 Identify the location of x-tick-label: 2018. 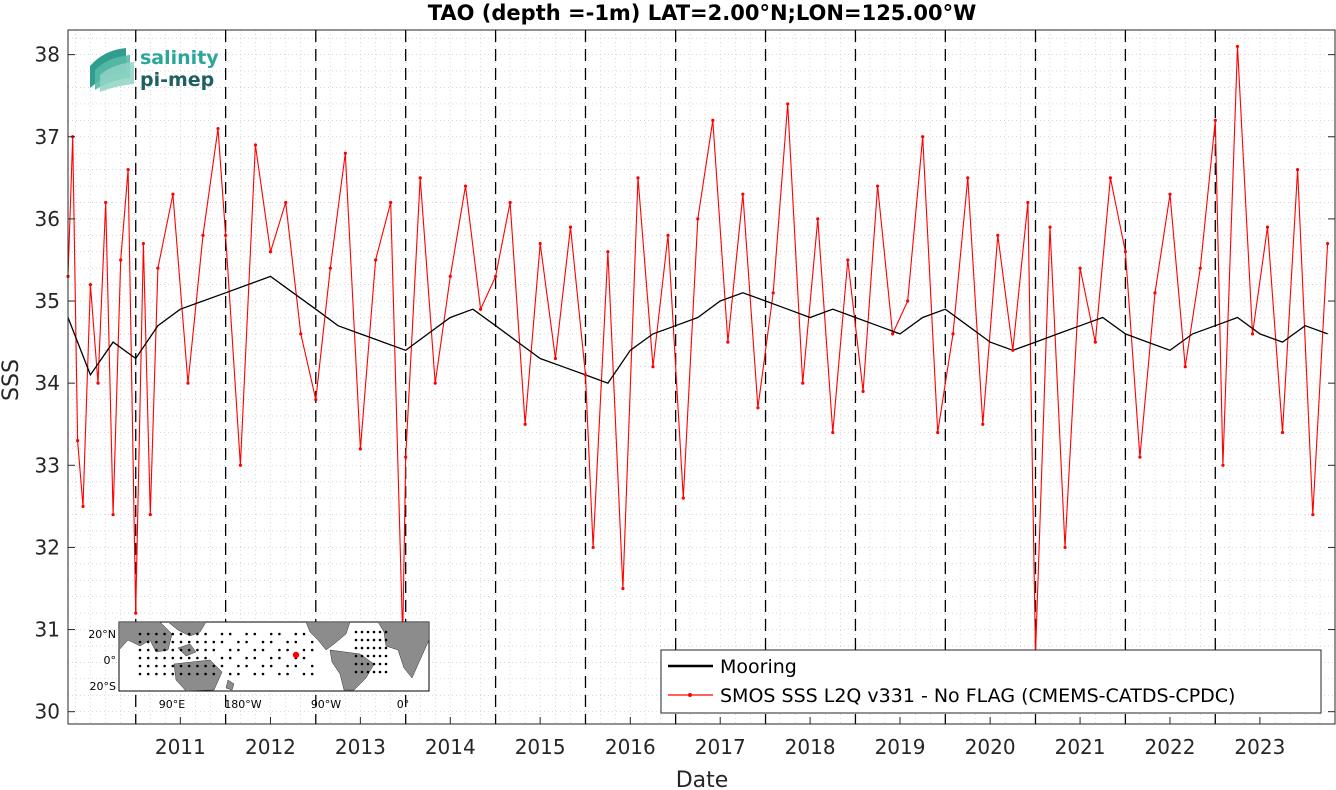
(810, 747).